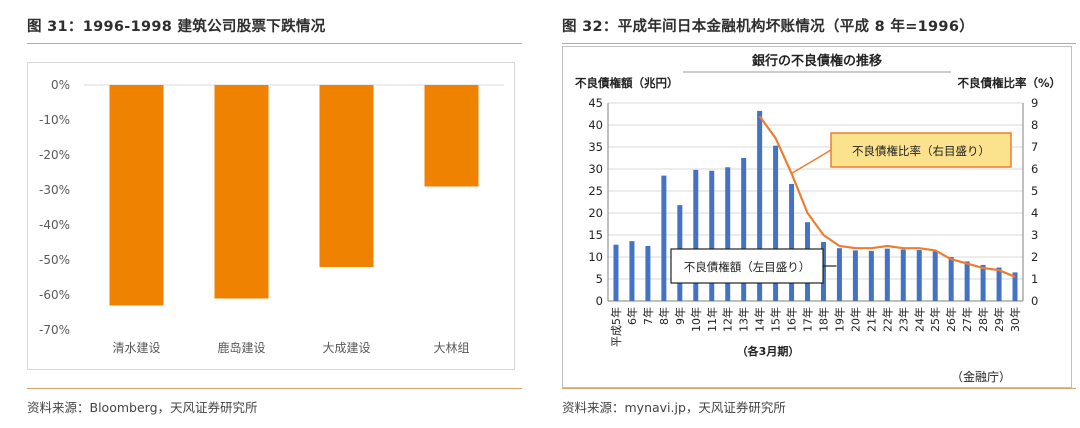 Image resolution: width=1080 pixels, height=428 pixels. Describe the element at coordinates (664, 316) in the screenshot. I see `x-tick-label: 8年` at that location.